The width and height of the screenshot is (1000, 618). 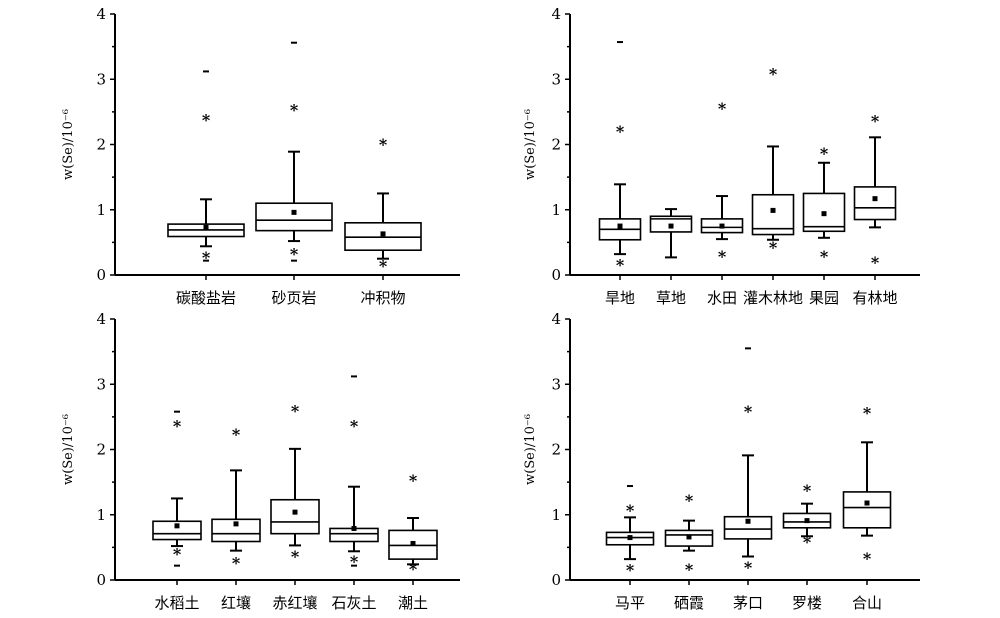 I want to click on x-tick-label: 灌木林地, so click(x=773, y=298).